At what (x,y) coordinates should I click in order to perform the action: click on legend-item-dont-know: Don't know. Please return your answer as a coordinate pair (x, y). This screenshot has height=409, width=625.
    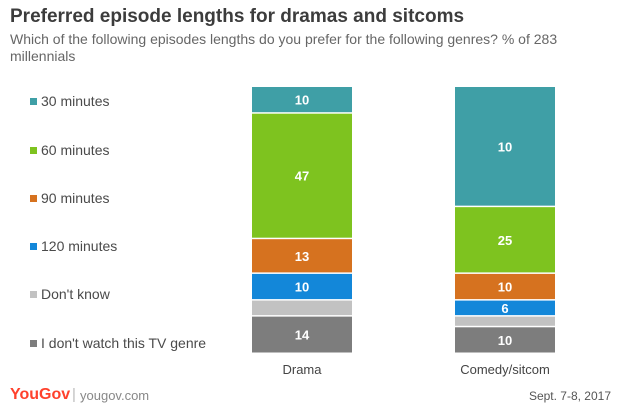
    Looking at the image, I should click on (70, 294).